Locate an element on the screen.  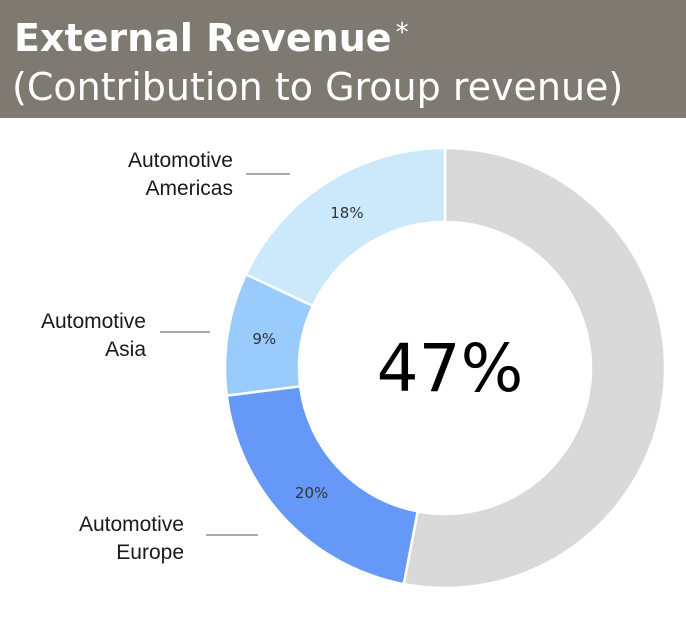
page-subtitle: (Contribution to Group revenue) is located at coordinates (318, 87).